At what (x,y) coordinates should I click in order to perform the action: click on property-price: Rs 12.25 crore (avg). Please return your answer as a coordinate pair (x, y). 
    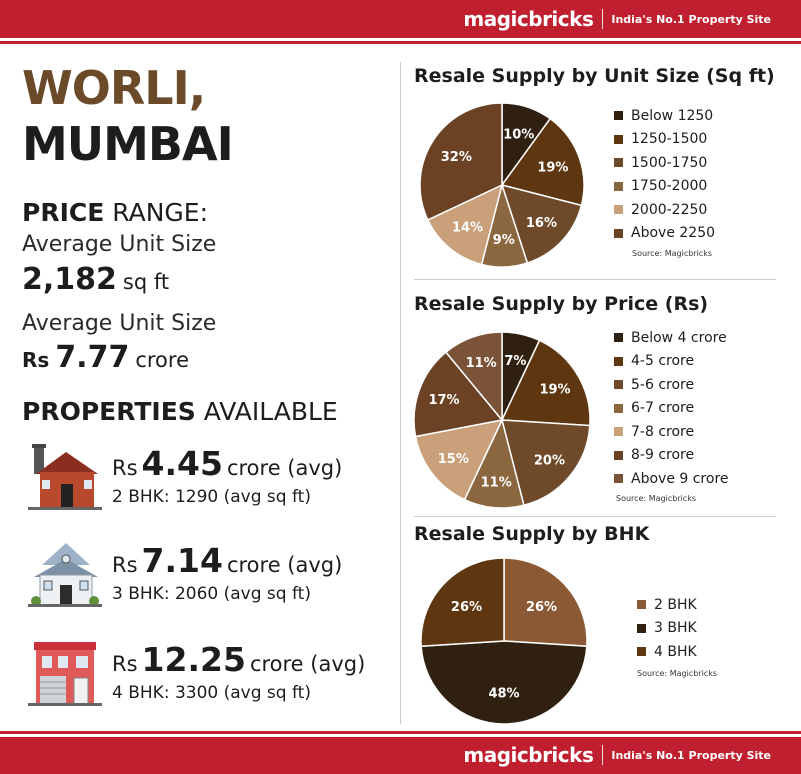
    Looking at the image, I should click on (238, 659).